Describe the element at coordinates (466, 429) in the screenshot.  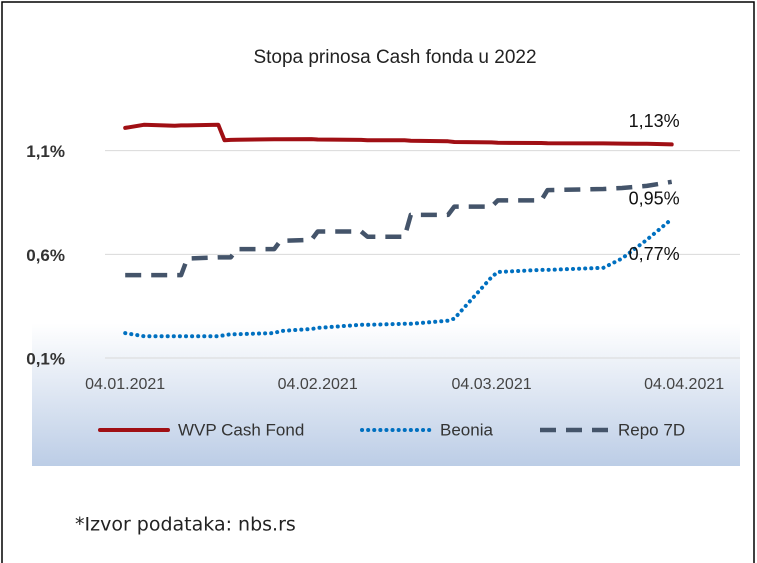
I see `legend-label: Beonia` at that location.